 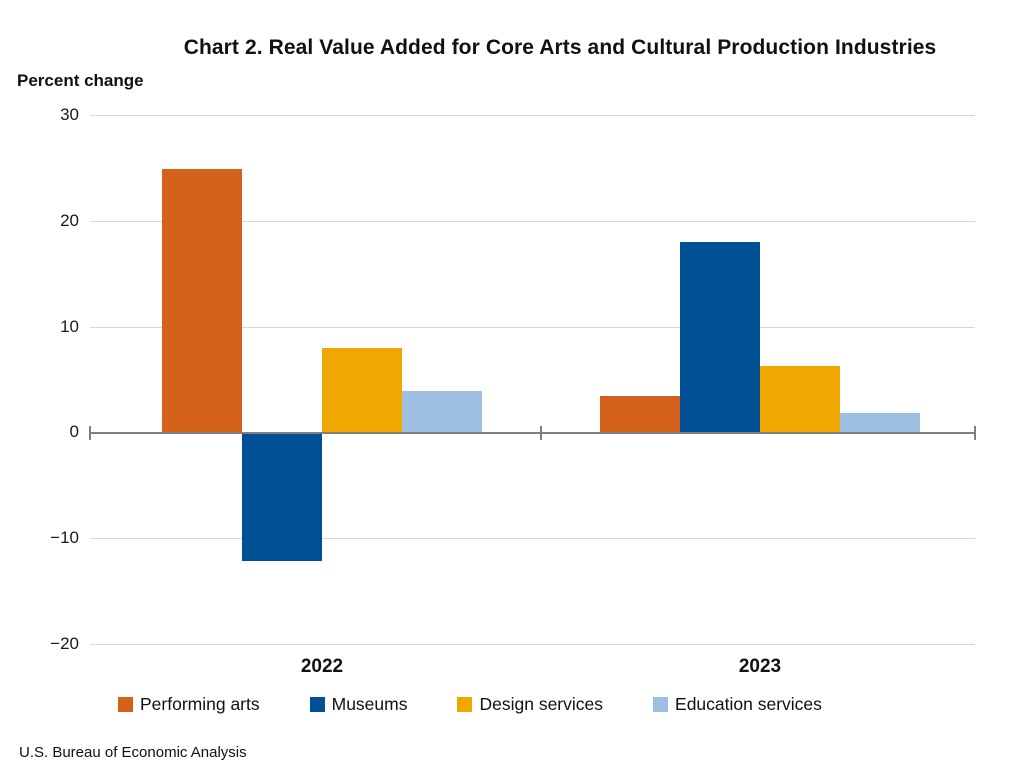 I want to click on legend-item-museums: Museums, so click(x=358, y=704).